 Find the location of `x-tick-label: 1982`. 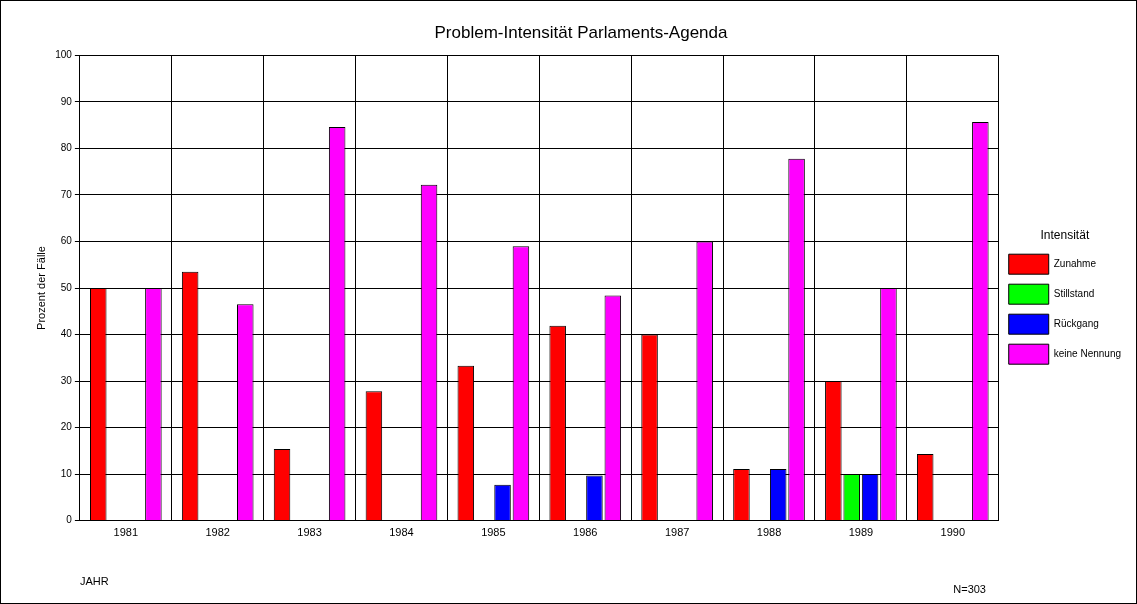

x-tick-label: 1982 is located at coordinates (217, 532).